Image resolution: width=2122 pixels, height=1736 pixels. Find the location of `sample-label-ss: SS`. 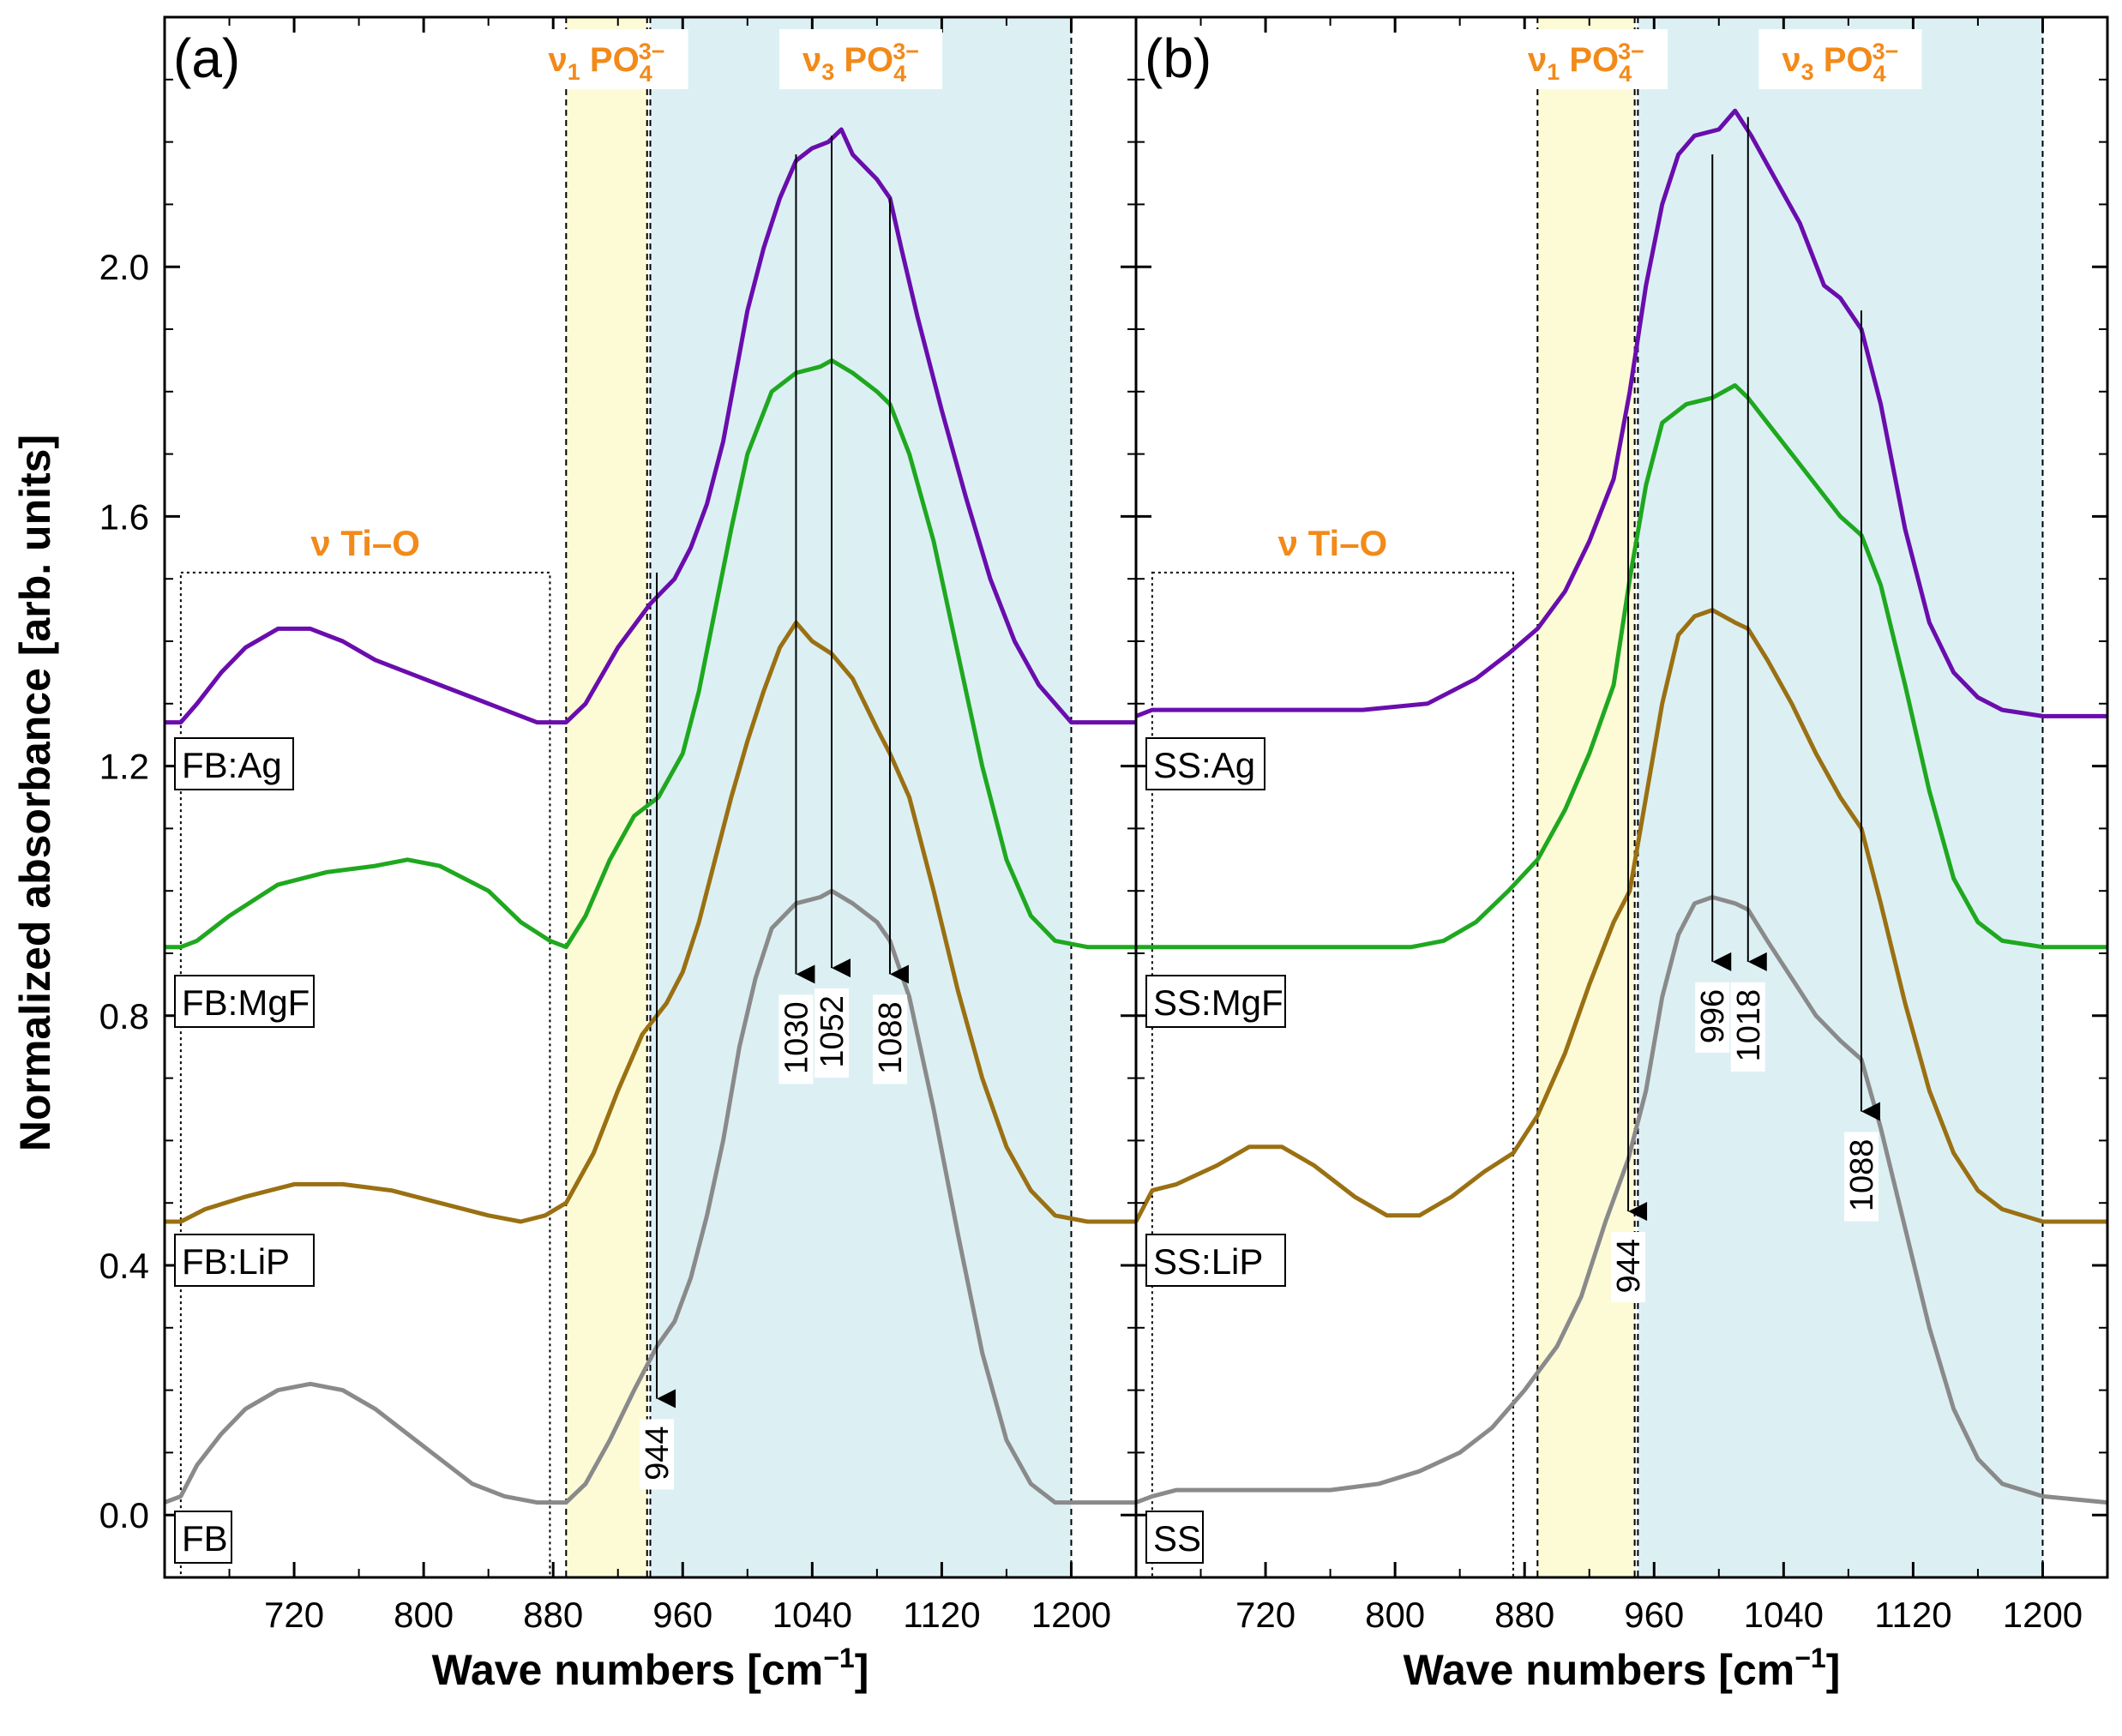

sample-label-ss: SS is located at coordinates (1177, 1538).